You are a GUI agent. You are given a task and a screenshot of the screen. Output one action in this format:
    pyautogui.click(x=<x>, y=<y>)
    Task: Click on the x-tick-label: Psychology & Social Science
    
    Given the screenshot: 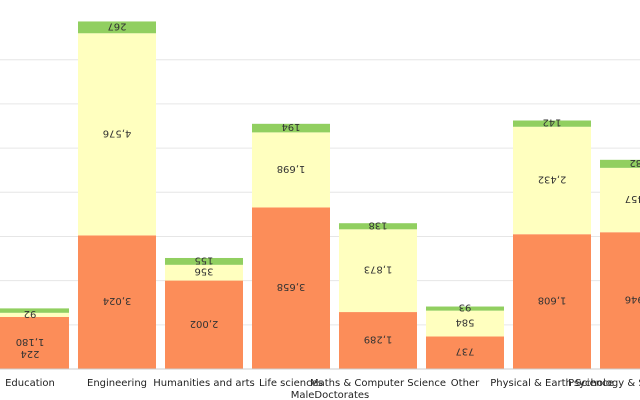 What is the action you would take?
    pyautogui.click(x=604, y=383)
    